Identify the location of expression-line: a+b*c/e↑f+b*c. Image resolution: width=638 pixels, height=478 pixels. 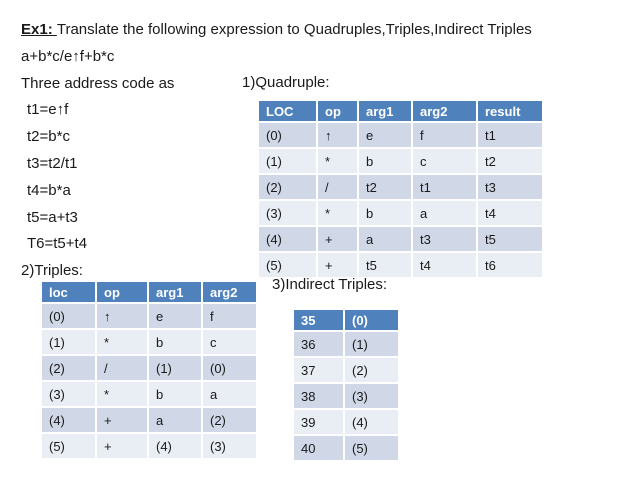
(68, 56).